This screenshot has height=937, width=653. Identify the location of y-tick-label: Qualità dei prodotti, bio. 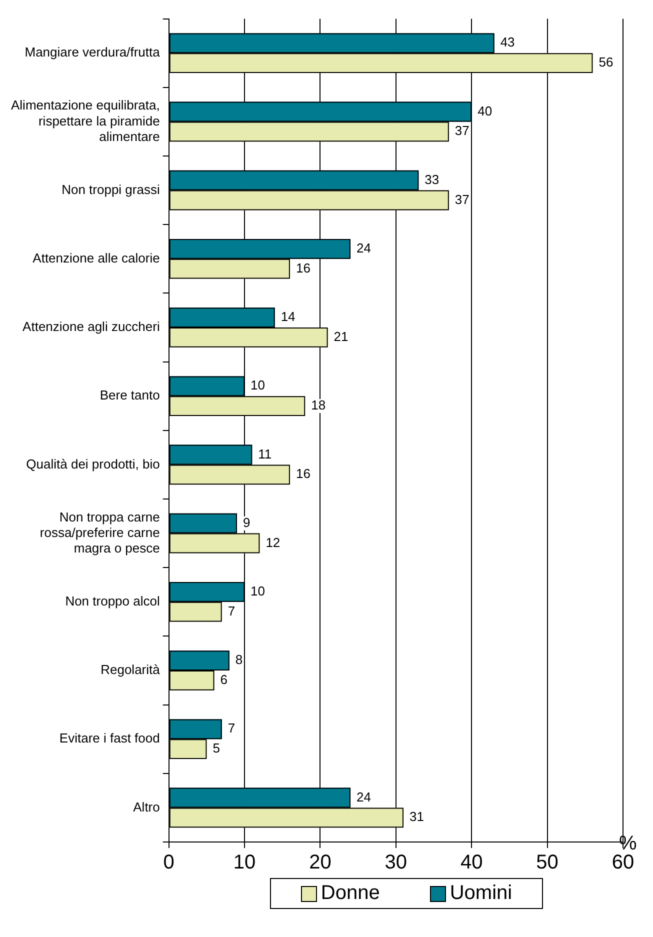
(93, 464).